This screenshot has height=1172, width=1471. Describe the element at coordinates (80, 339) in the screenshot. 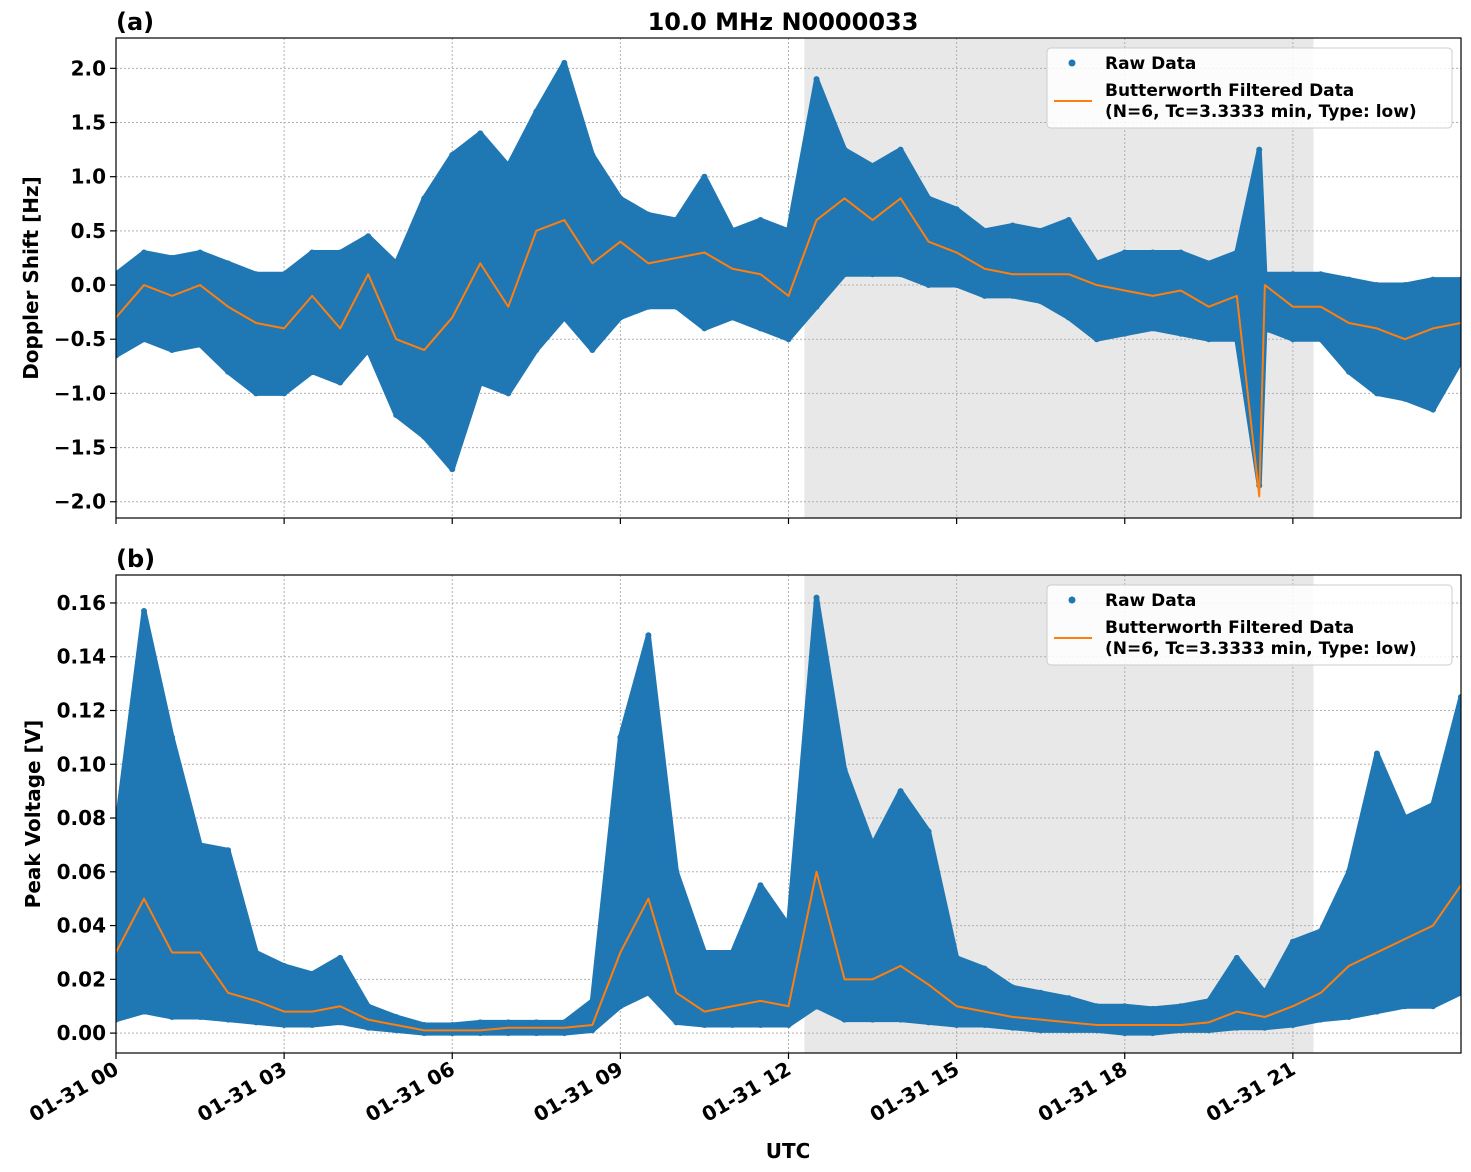

I see `y-tick-label: −0.5` at that location.